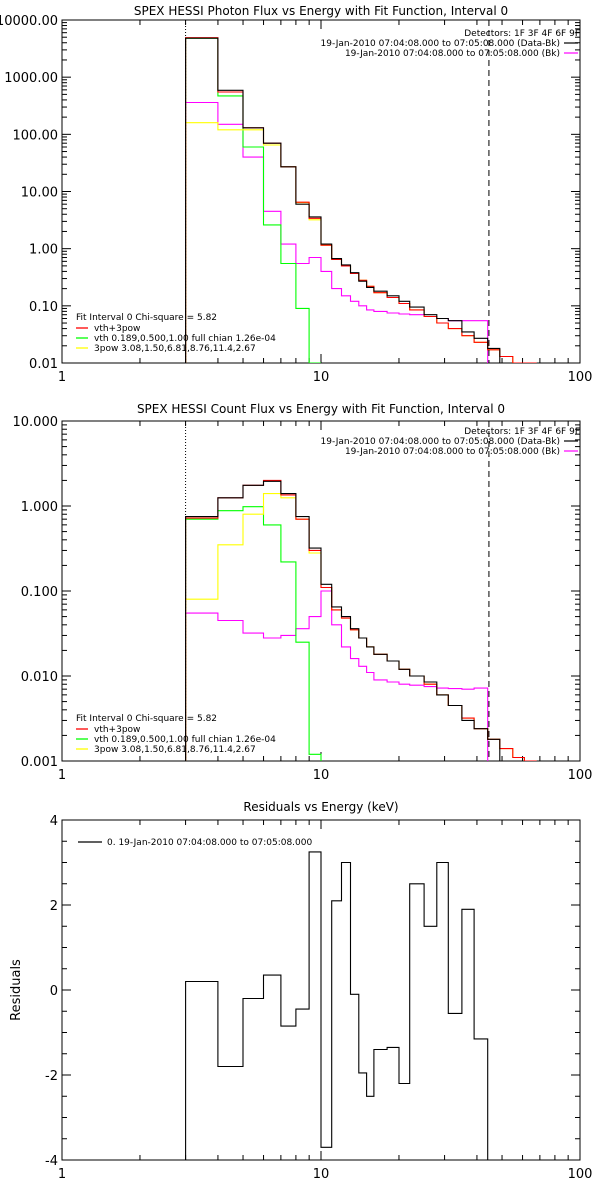 This screenshot has width=600, height=1200. What do you see at coordinates (29, 21) in the screenshot?
I see `photon-y-tick-label: 10000.00` at bounding box center [29, 21].